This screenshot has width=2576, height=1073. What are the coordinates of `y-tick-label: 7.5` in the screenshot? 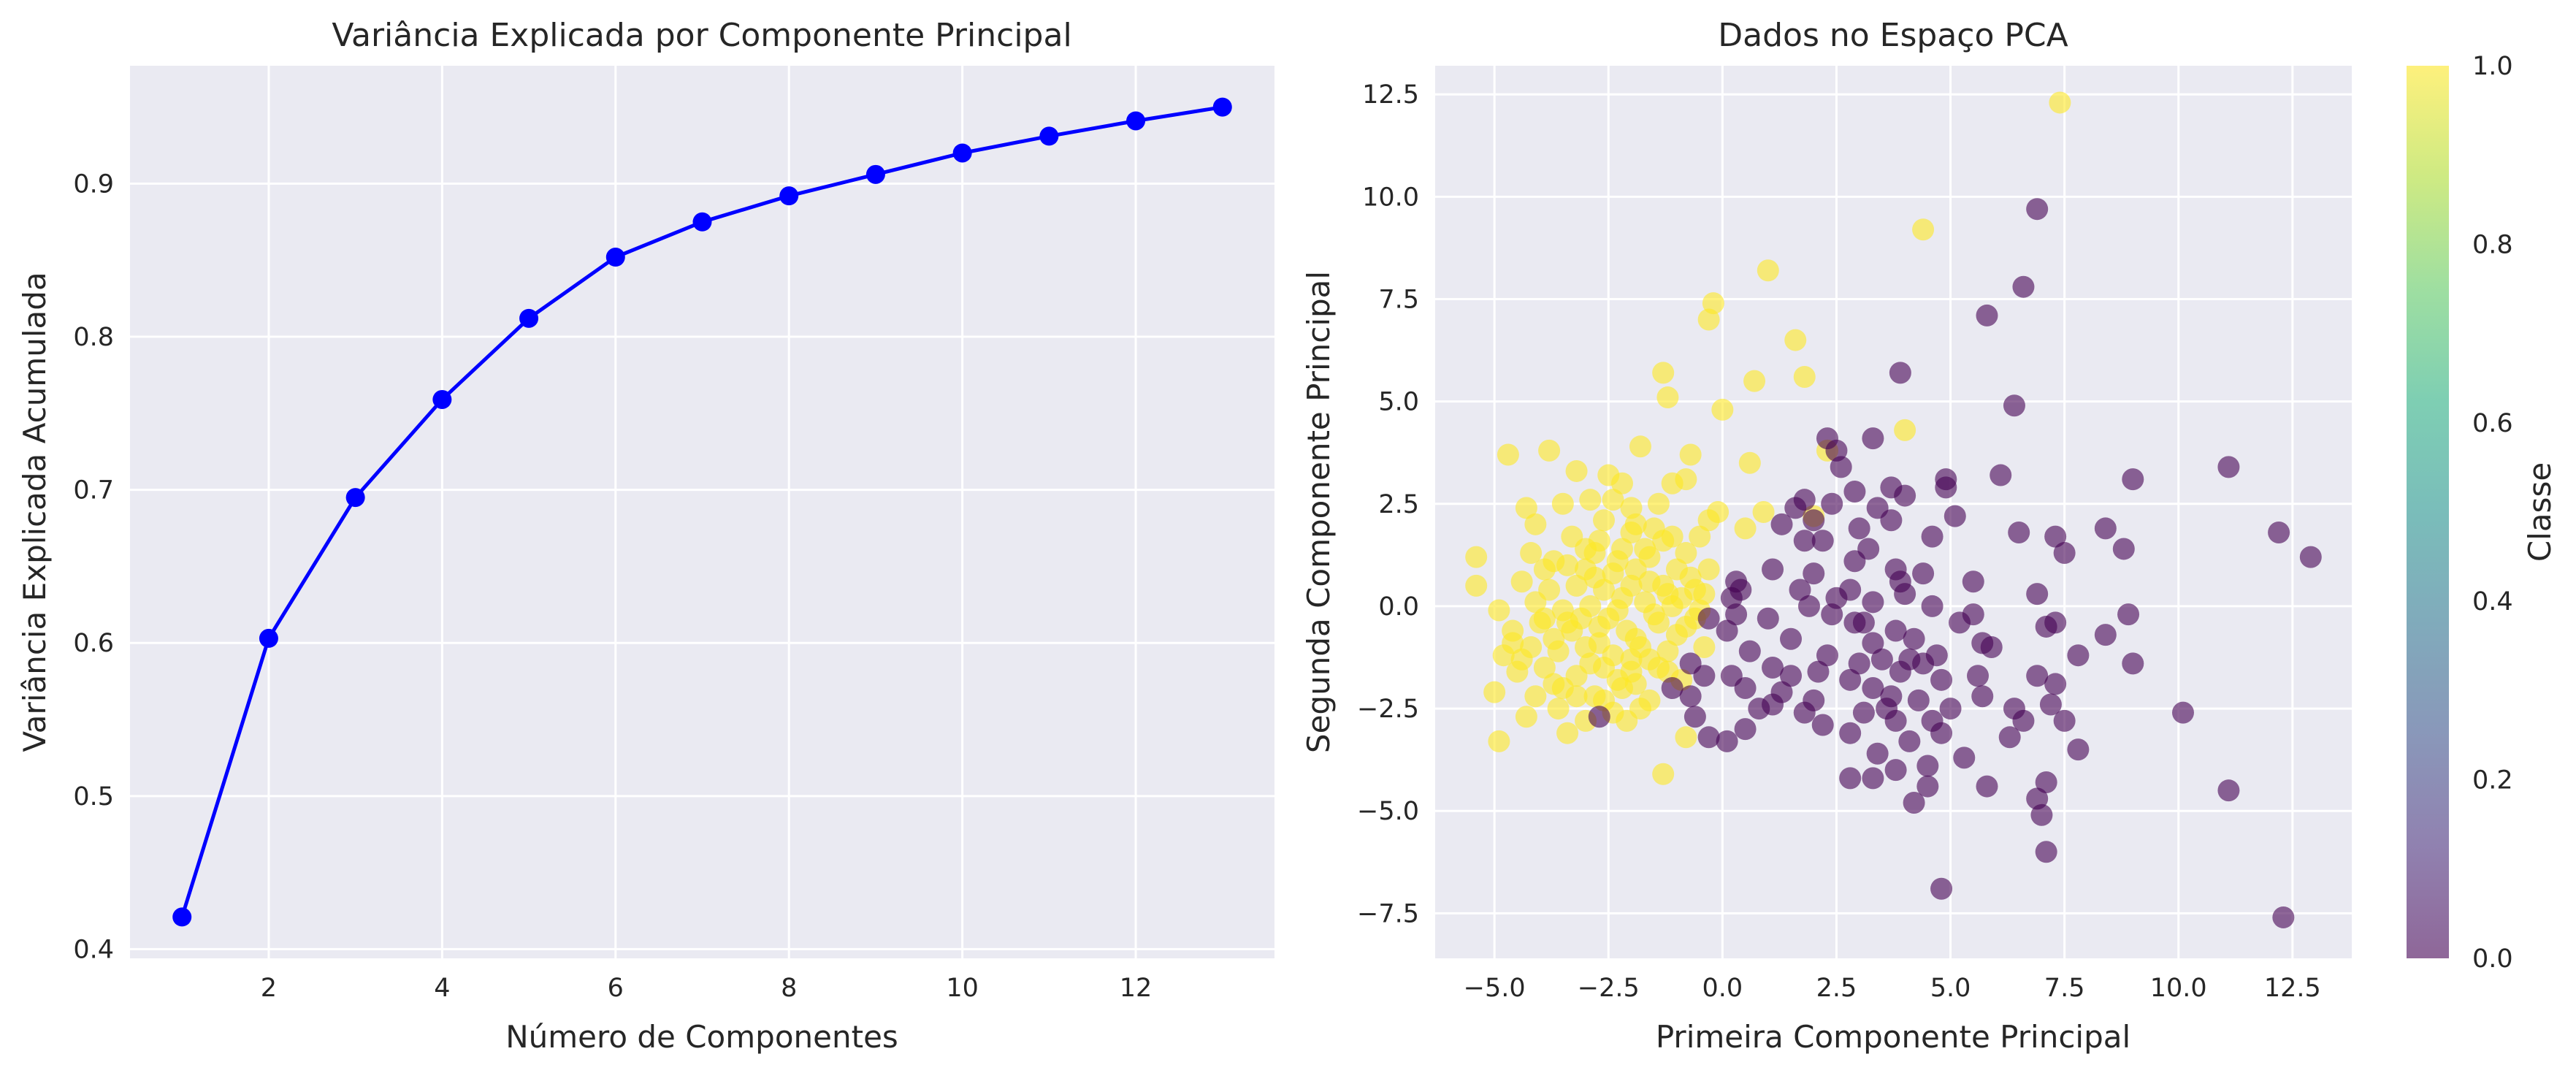 It's located at (1398, 301).